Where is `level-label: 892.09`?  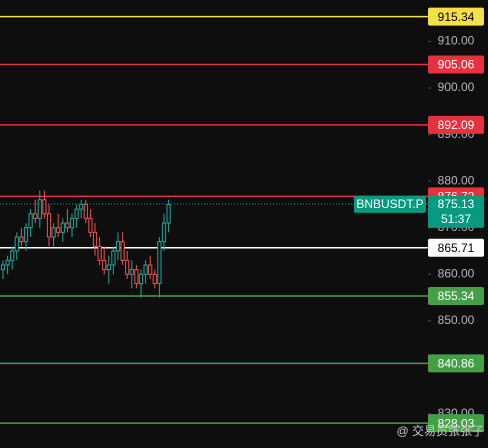 level-label: 892.09 is located at coordinates (456, 125).